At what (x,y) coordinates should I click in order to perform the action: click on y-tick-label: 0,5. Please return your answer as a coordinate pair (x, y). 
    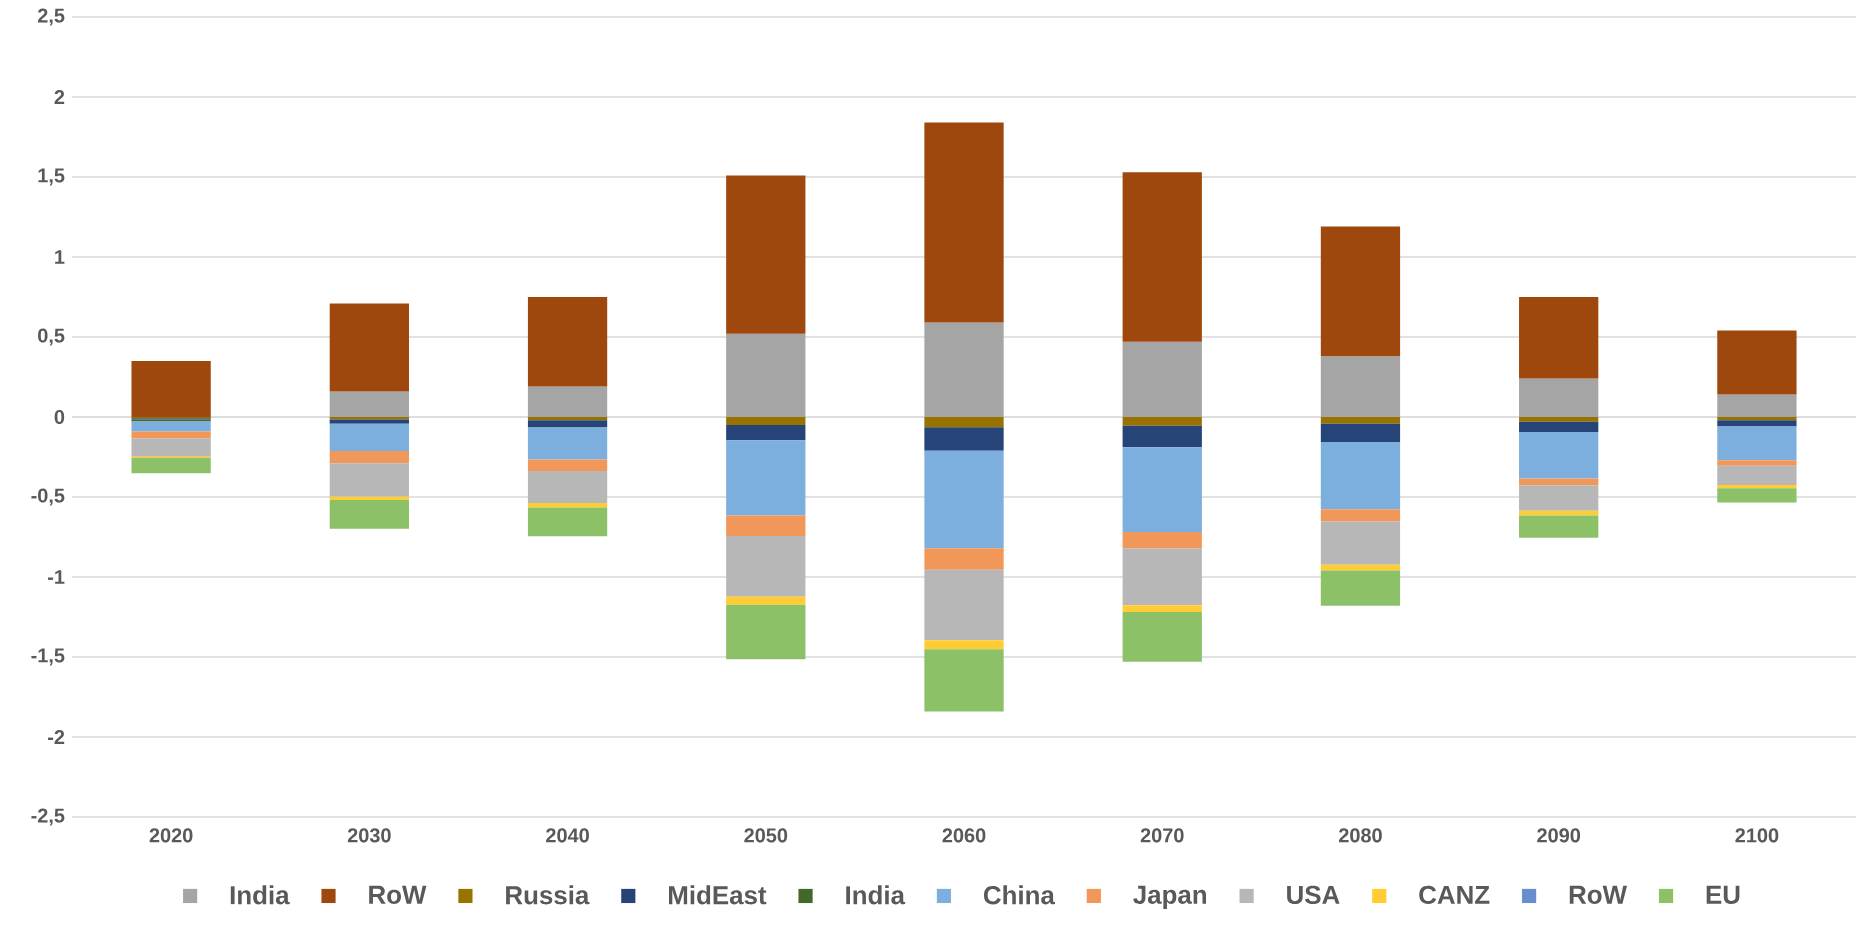
    Looking at the image, I should click on (51, 337).